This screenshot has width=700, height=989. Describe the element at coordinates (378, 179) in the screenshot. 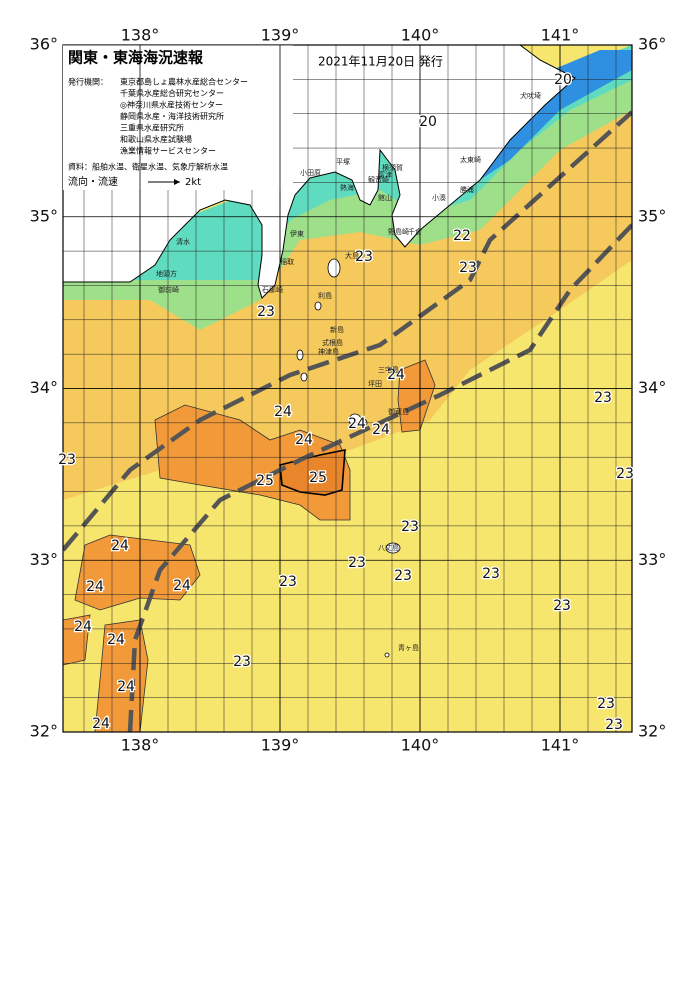

I see `place-name: 観音崎` at that location.